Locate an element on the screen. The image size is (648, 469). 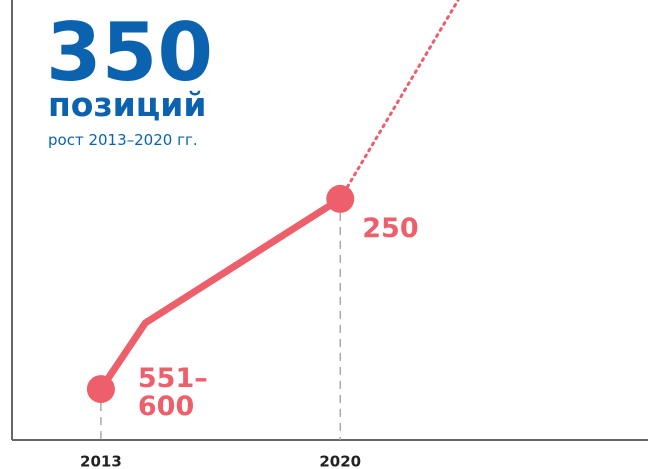
value-label: 250 is located at coordinates (390, 228).